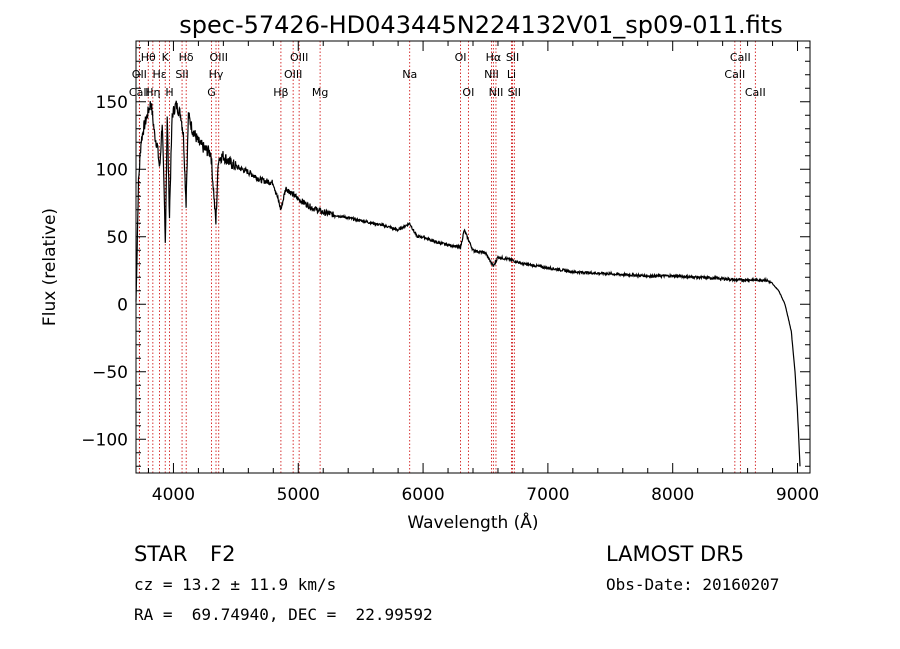  I want to click on redshift-readout: cz = 13.2 ± 11.9 km/s, so click(235, 584).